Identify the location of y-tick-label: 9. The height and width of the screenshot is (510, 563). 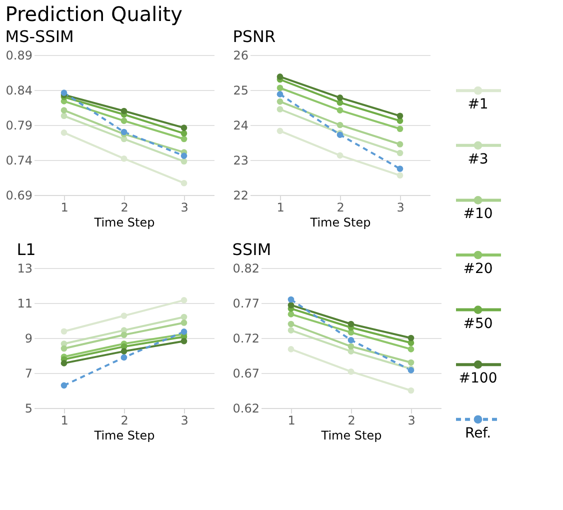
(28, 339).